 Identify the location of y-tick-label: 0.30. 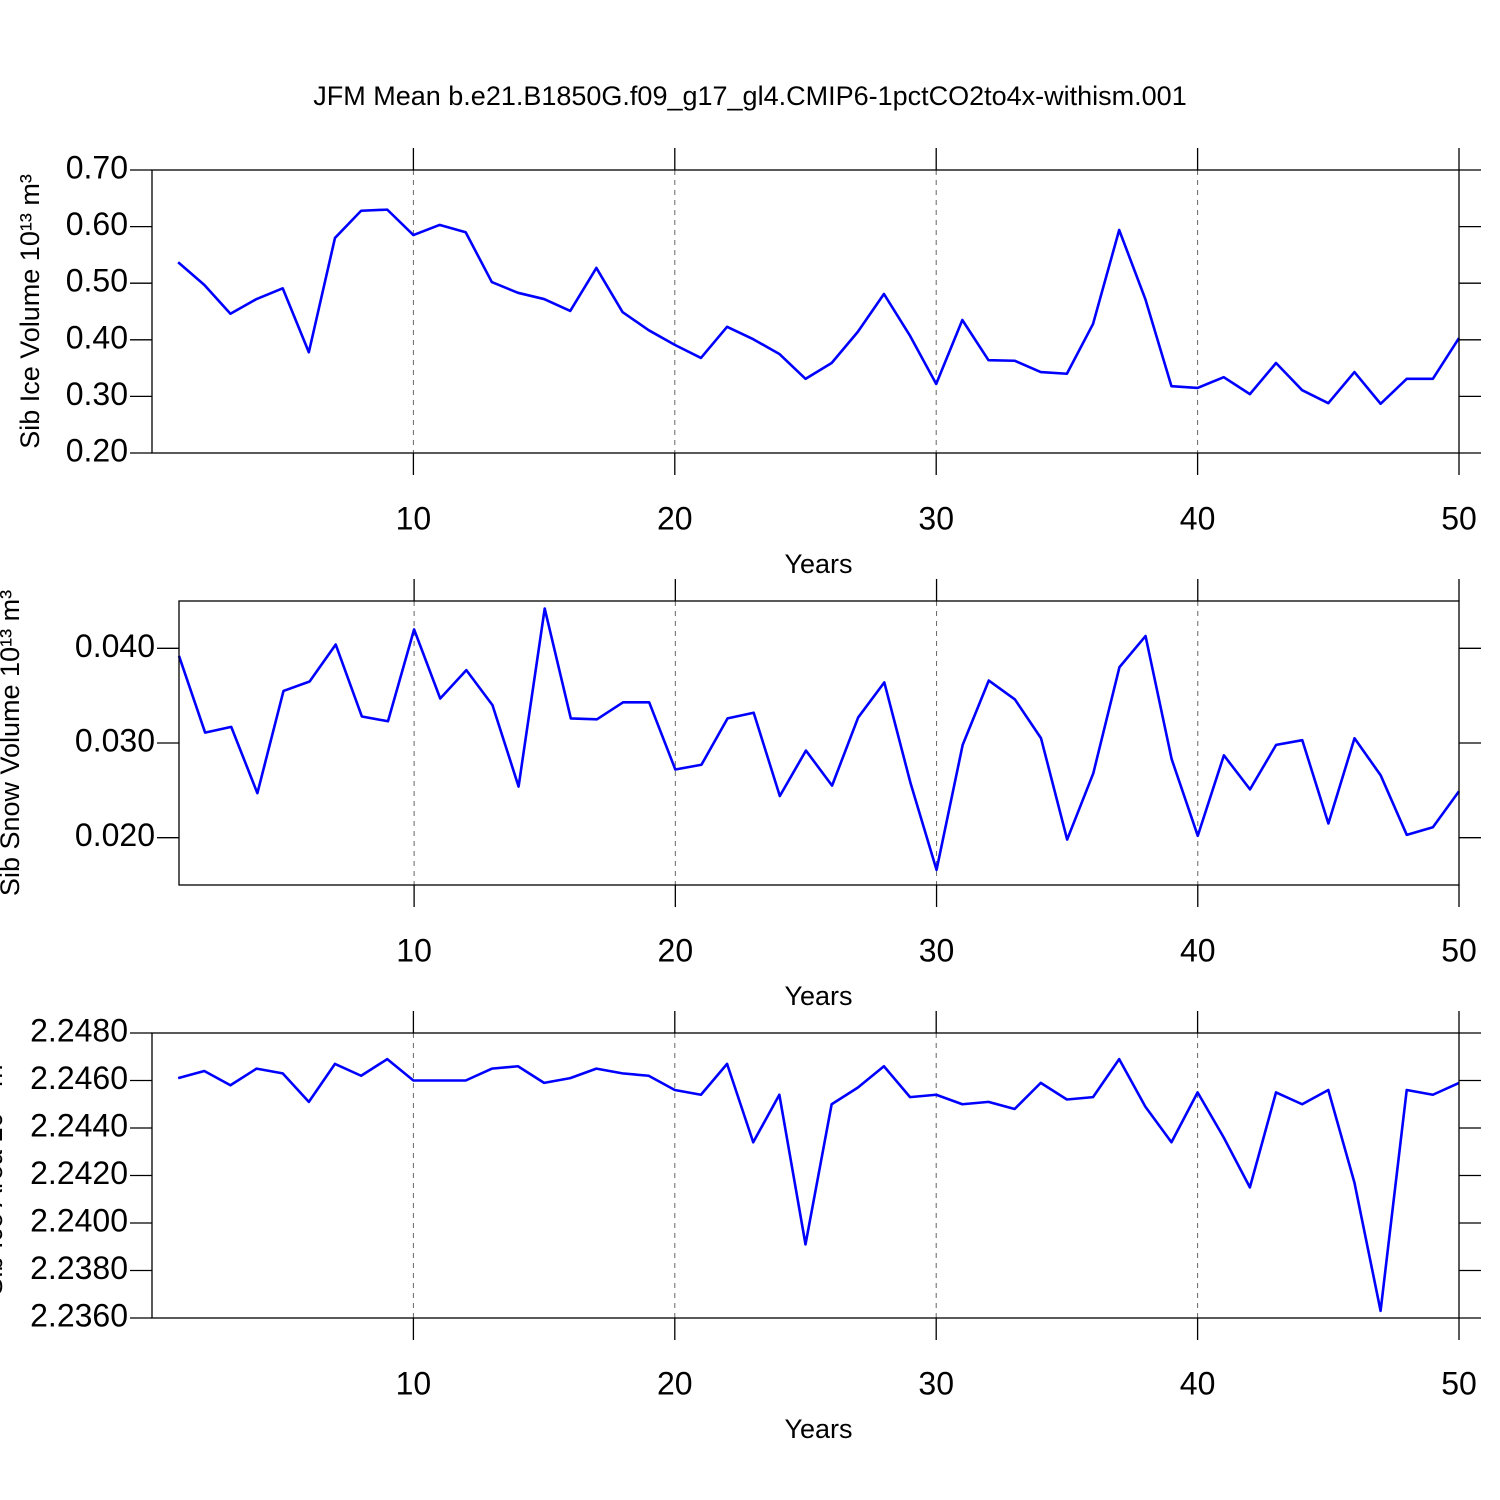
(97, 394).